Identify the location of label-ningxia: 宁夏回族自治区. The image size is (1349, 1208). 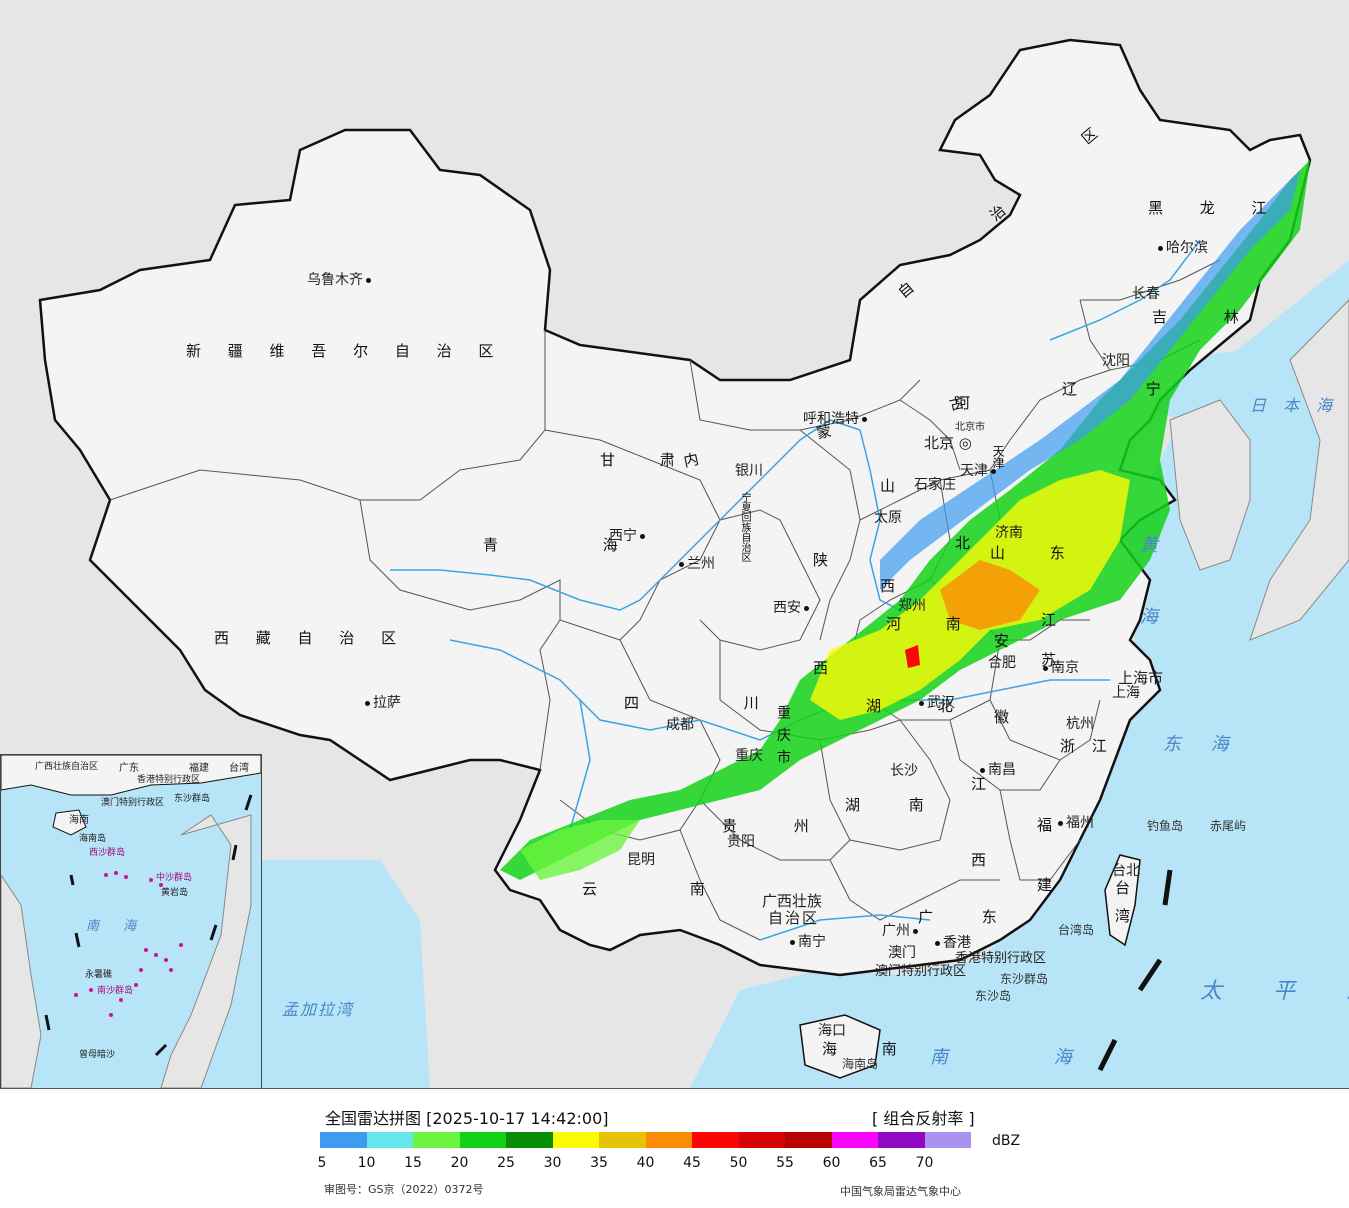
(744, 527).